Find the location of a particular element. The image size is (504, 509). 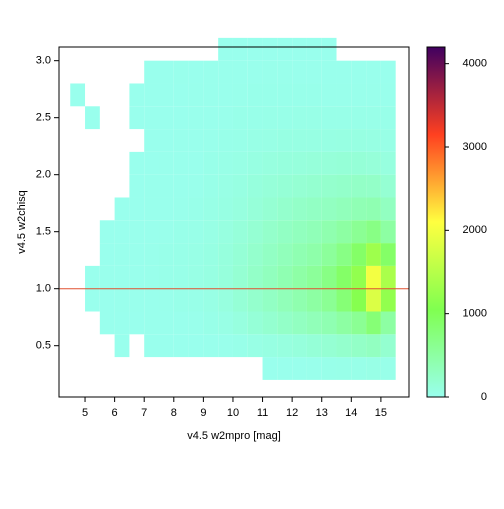

x-tick-label: 15 is located at coordinates (381, 413).